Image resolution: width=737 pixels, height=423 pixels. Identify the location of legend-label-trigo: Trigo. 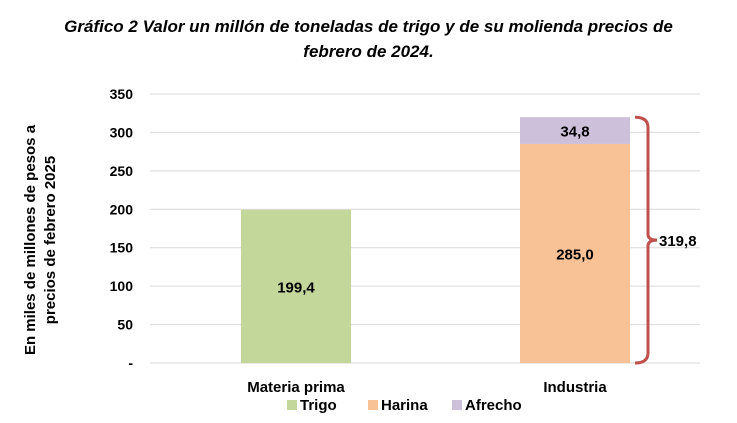
(318, 405).